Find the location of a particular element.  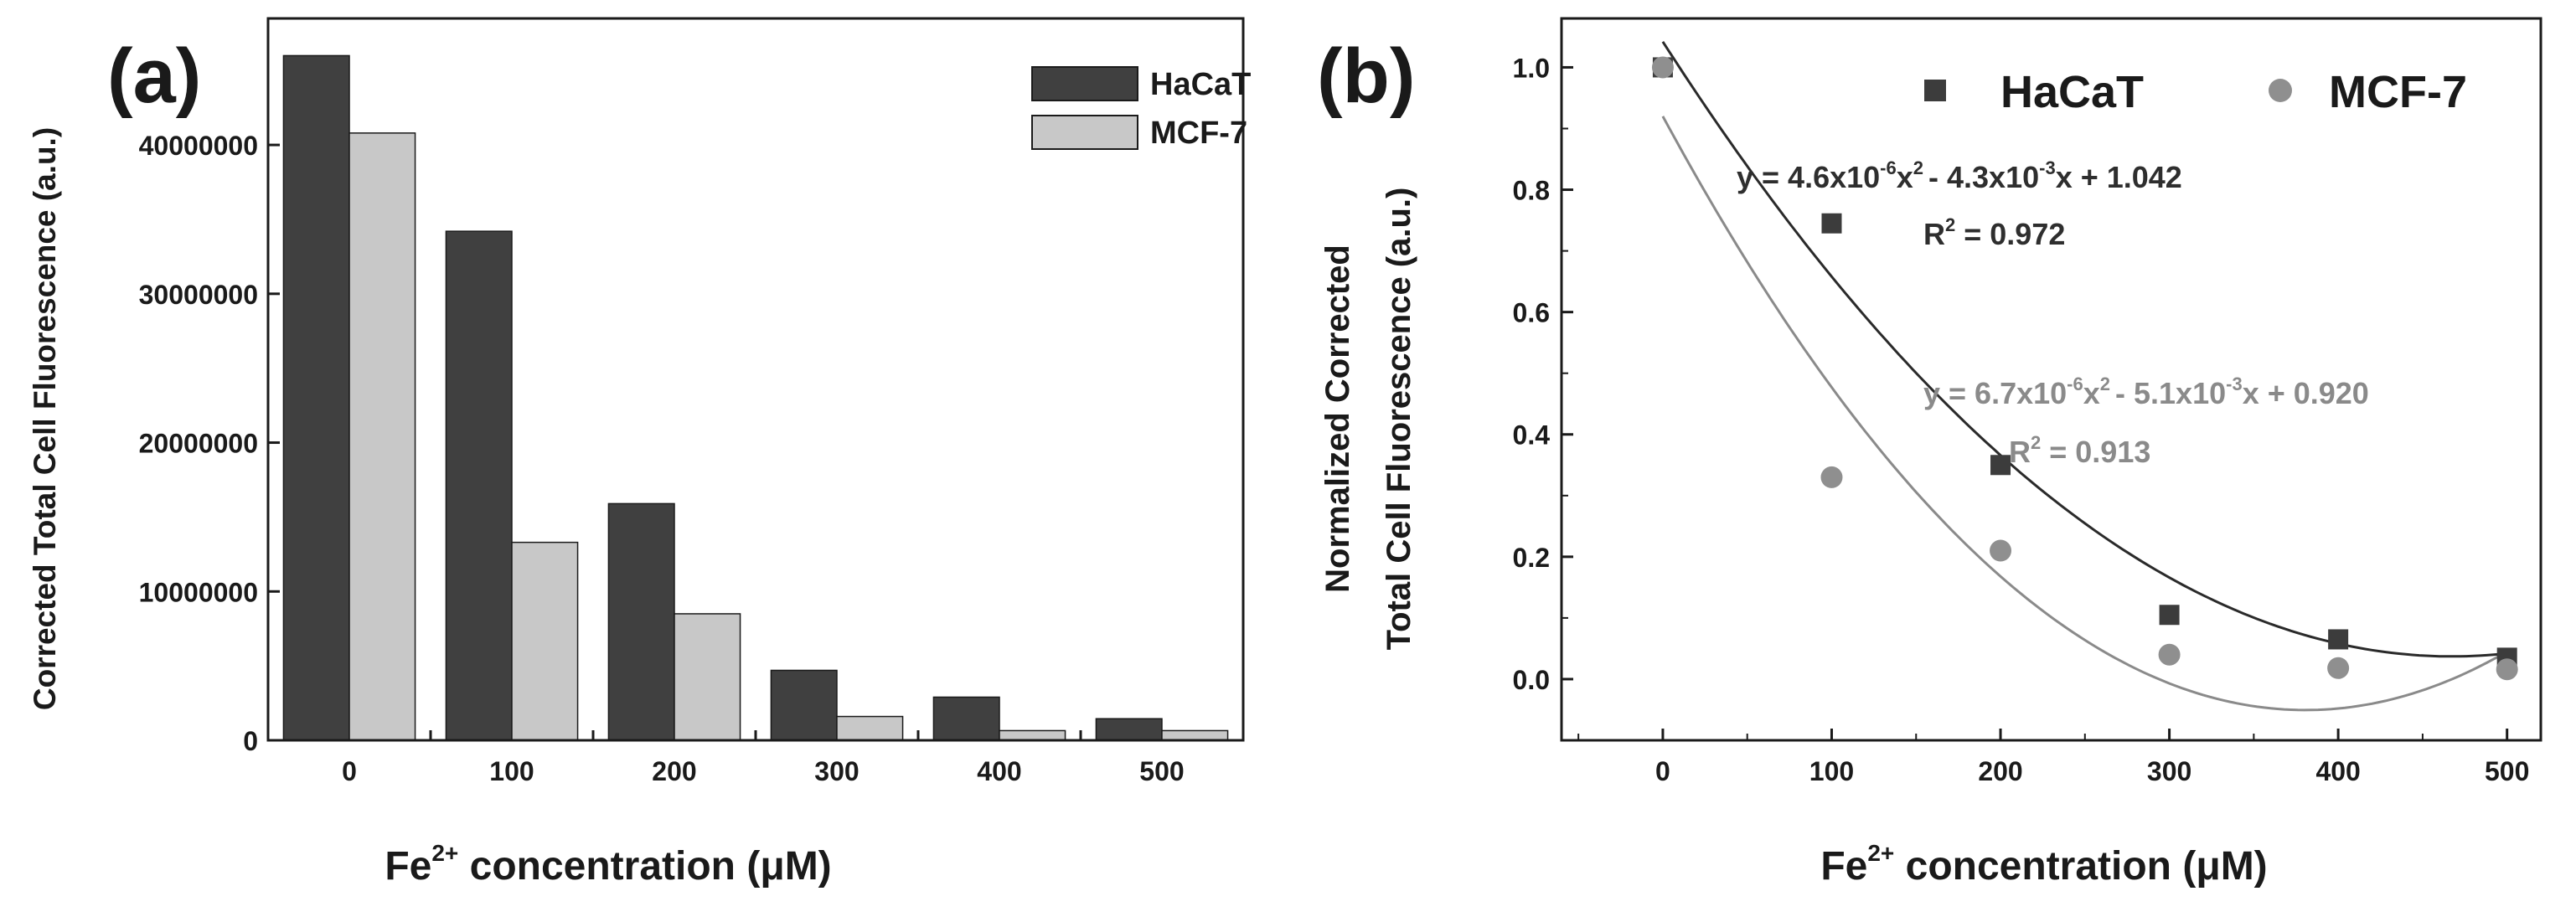

panel-a-x-axis-label: Fe2+ concentration (μM) is located at coordinates (608, 864).